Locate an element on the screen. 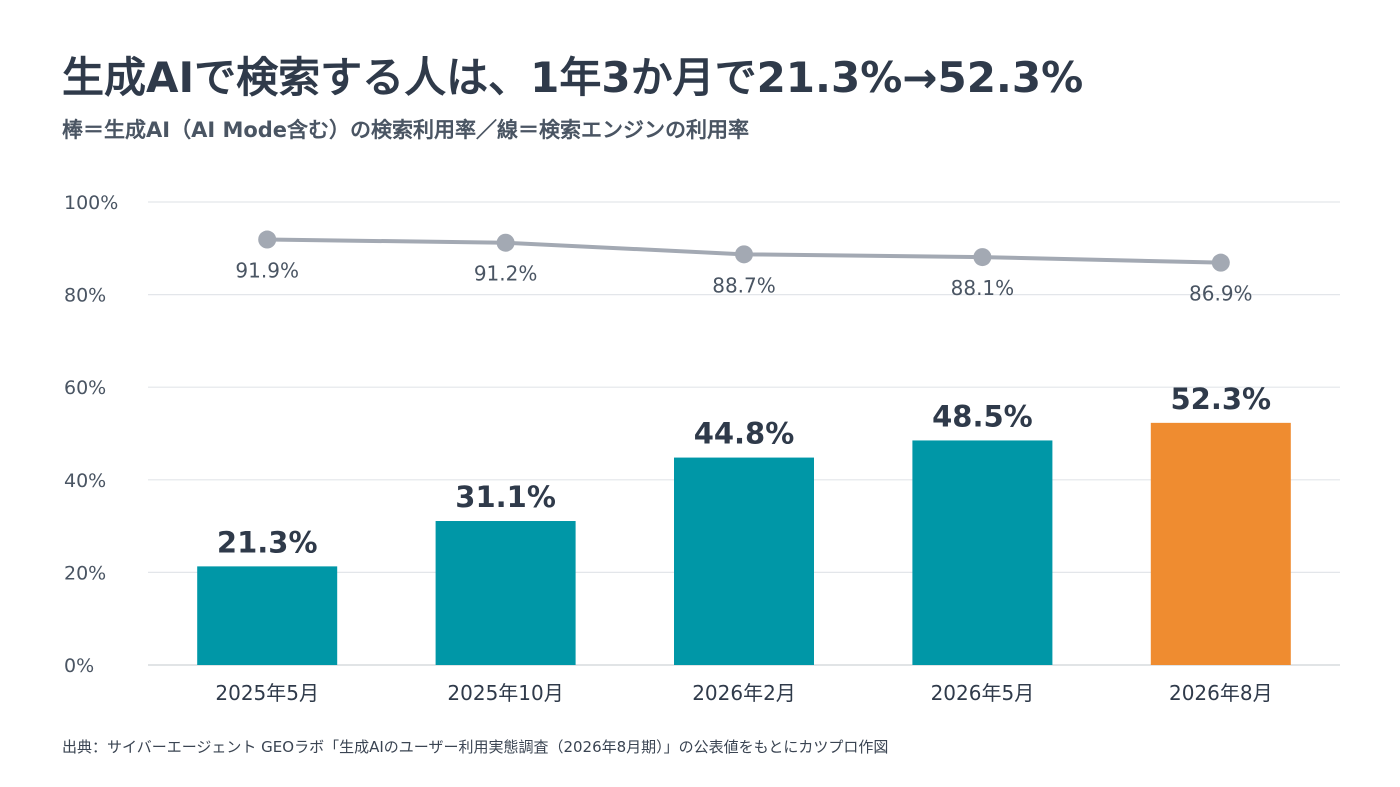 This screenshot has width=1400, height=787. x-tick-label: 2026年5月 is located at coordinates (983, 693).